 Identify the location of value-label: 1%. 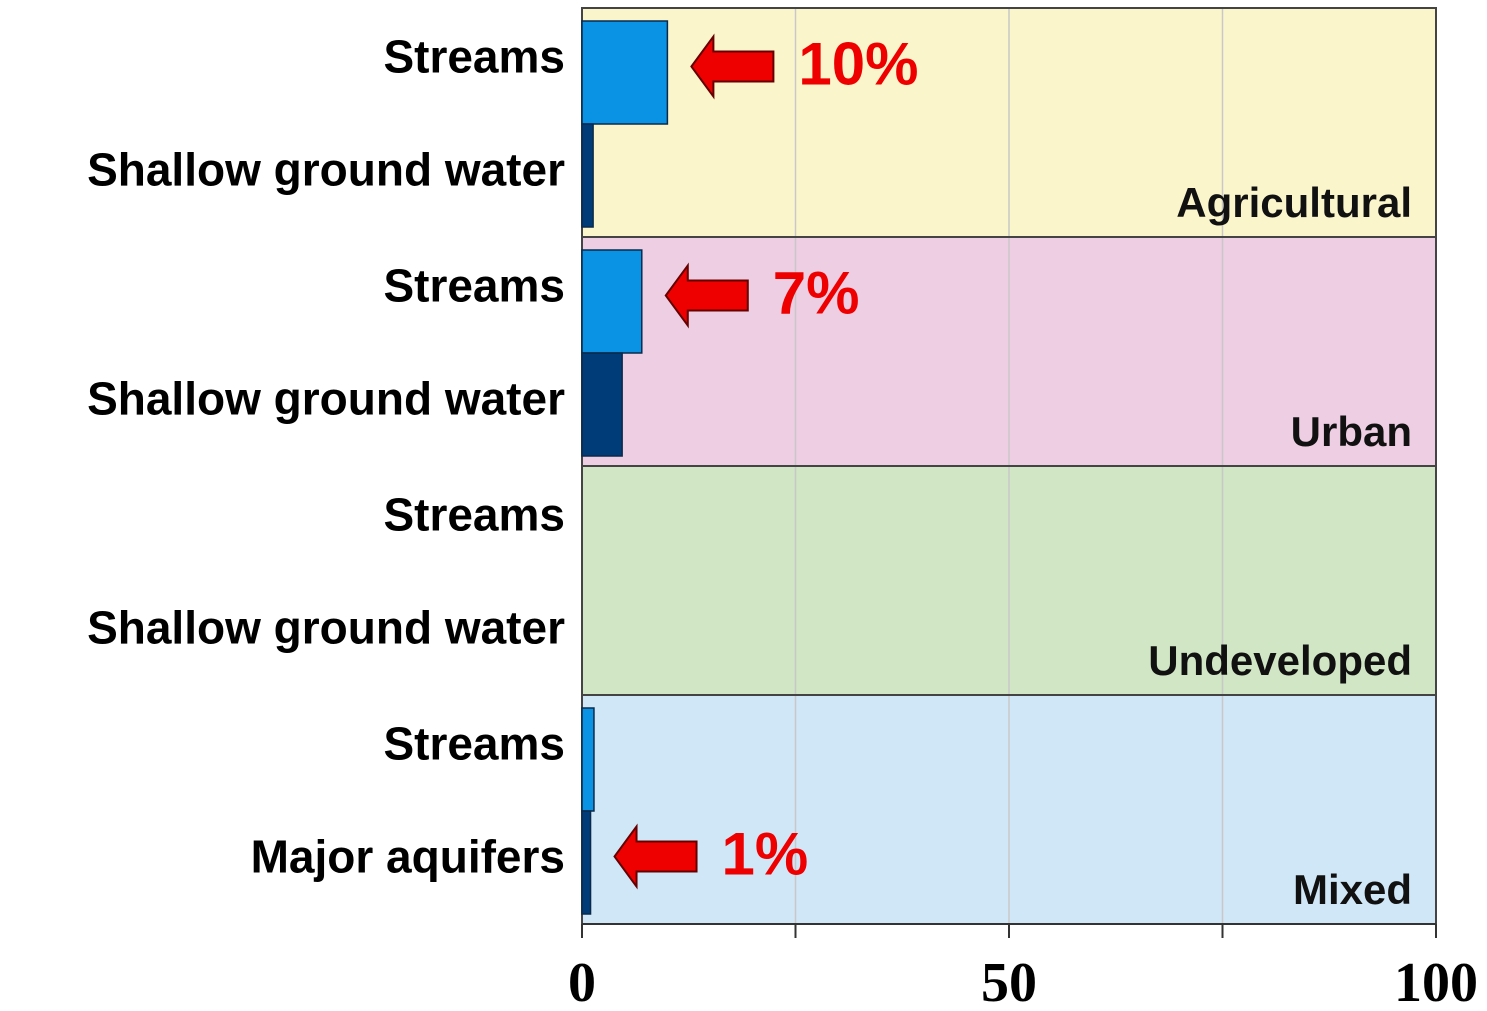
(765, 853).